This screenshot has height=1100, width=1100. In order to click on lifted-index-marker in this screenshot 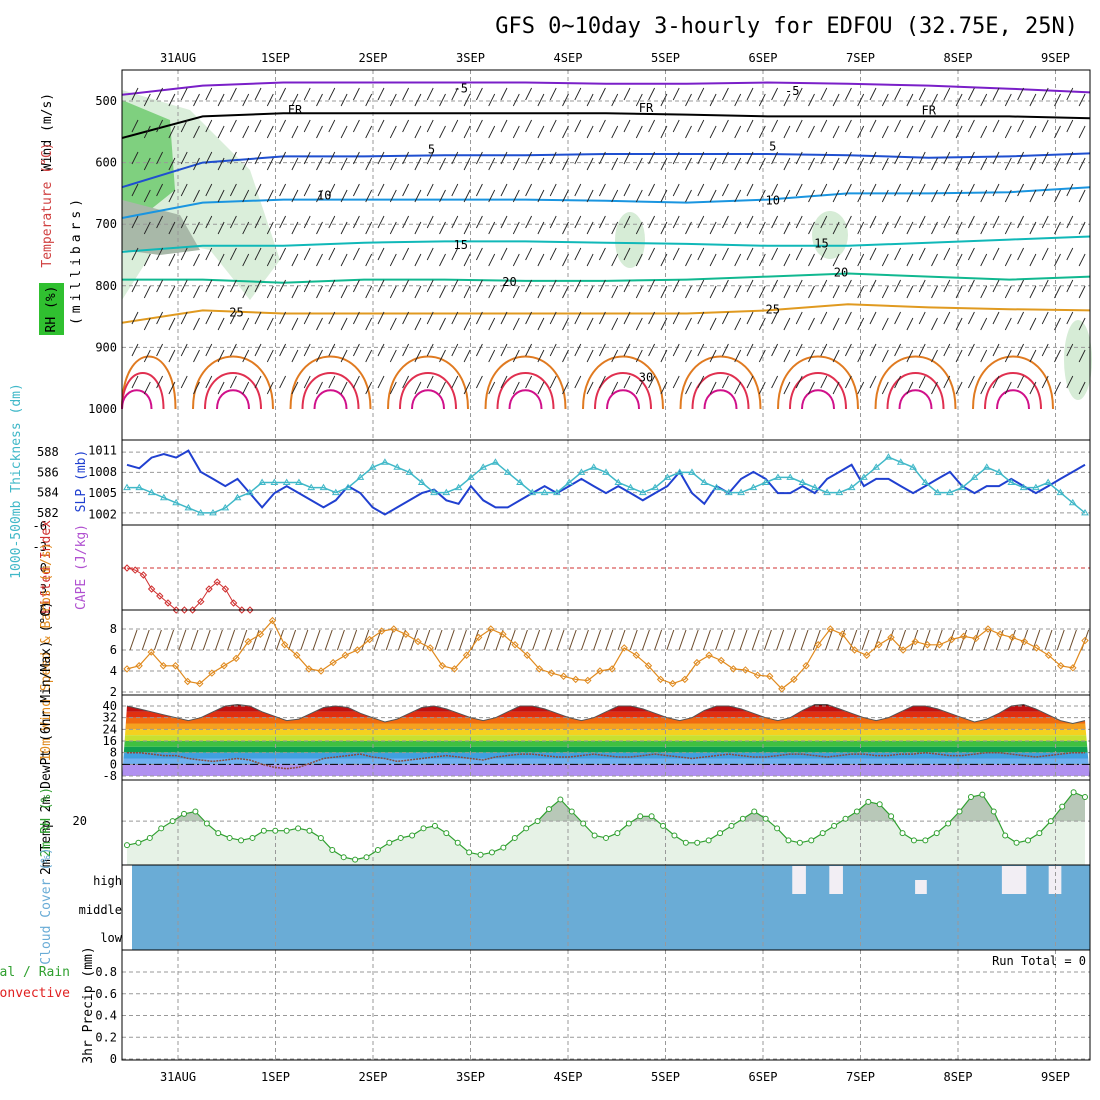, I will do `click(160, 596)`.